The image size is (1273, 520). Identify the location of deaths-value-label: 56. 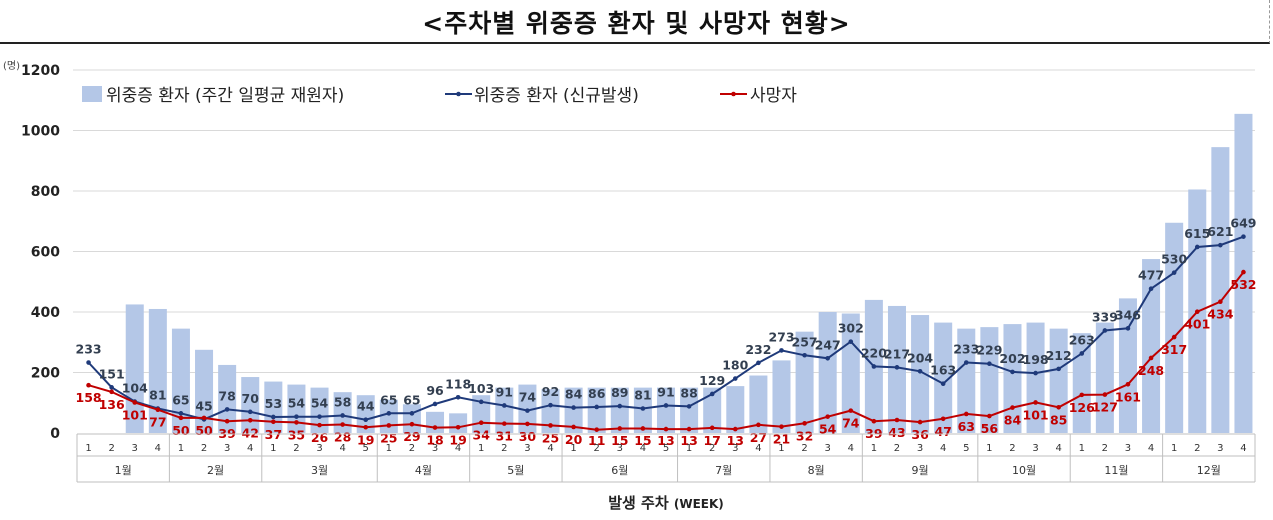
(990, 428).